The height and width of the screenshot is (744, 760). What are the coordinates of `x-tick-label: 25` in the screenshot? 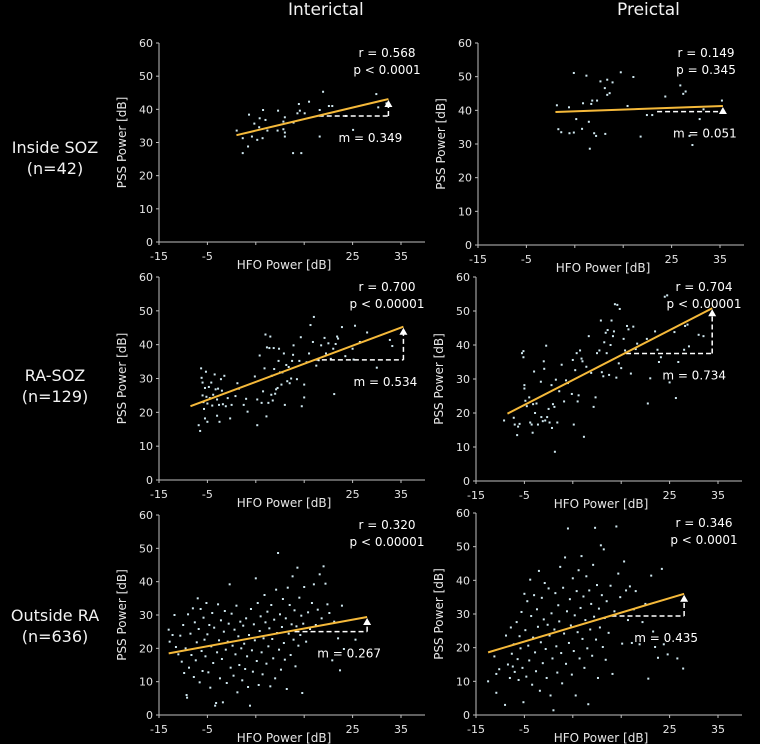 It's located at (670, 729).